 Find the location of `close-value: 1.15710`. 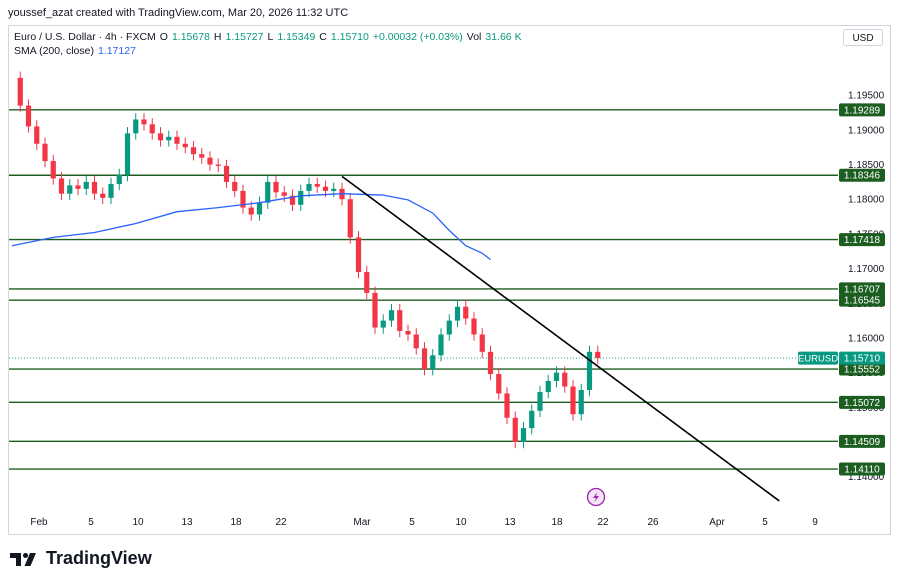

close-value: 1.15710 is located at coordinates (349, 37).